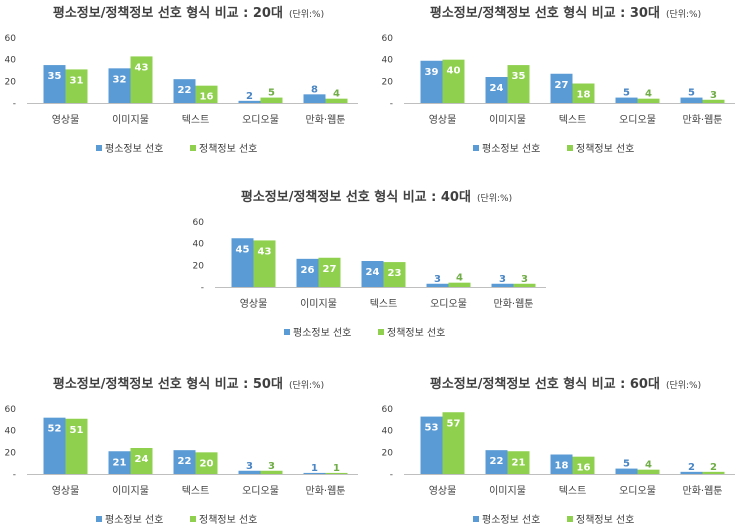 This screenshot has width=754, height=531. Describe the element at coordinates (188, 13) in the screenshot. I see `chart-title-line: 평소정보/정책정보 선호 형식 비교 : 20대 (단위:%)` at that location.